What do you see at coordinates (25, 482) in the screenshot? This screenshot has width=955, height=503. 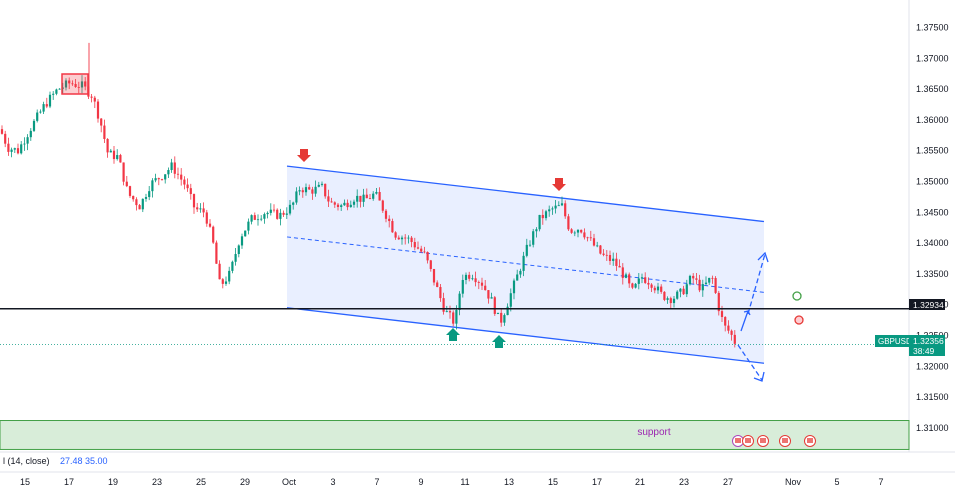 I see `time-tick-label: 15` at bounding box center [25, 482].